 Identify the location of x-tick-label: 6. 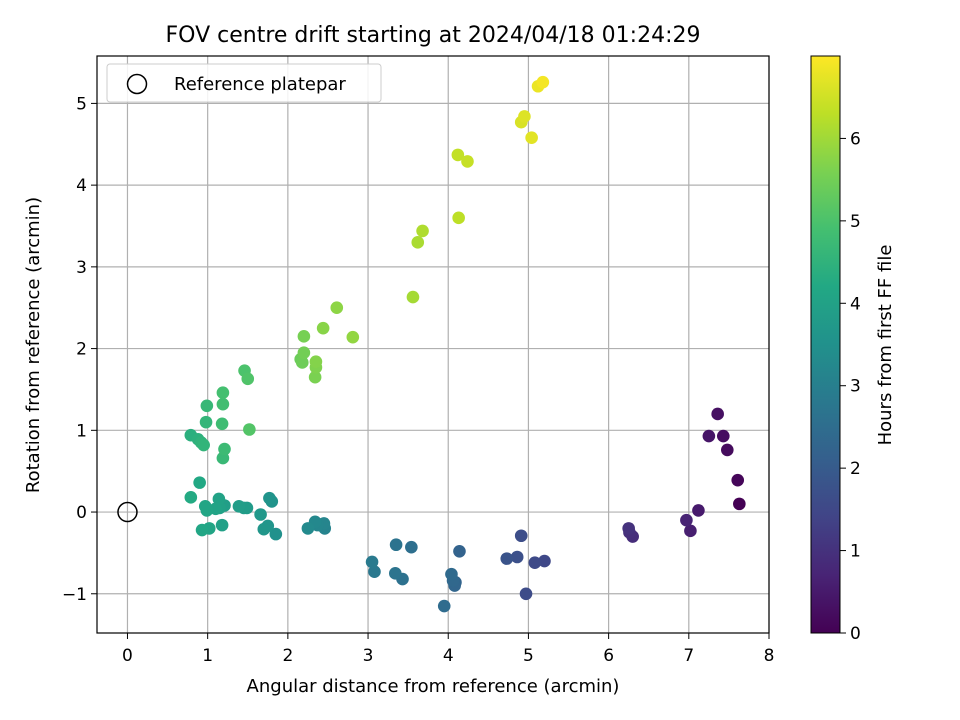
(608, 656).